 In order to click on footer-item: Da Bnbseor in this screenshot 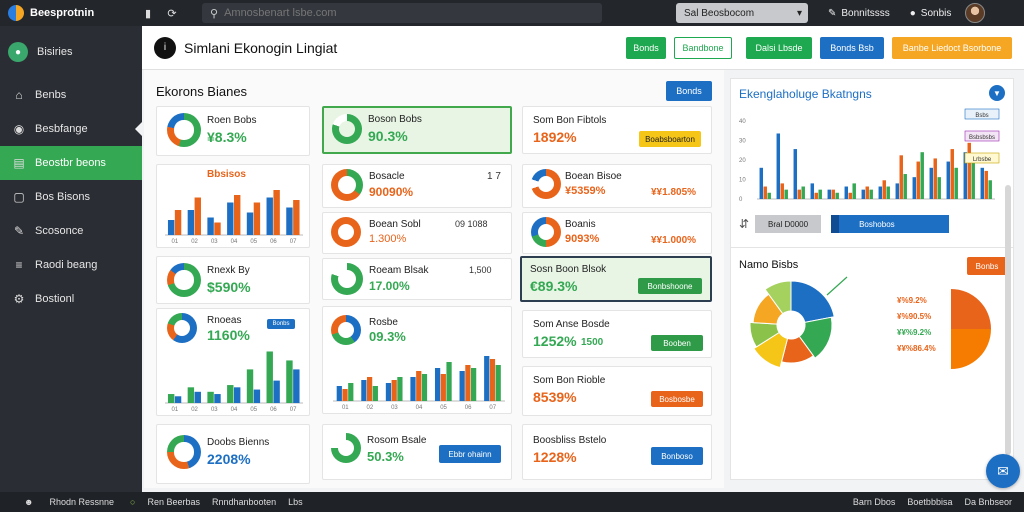, I will do `click(988, 502)`.